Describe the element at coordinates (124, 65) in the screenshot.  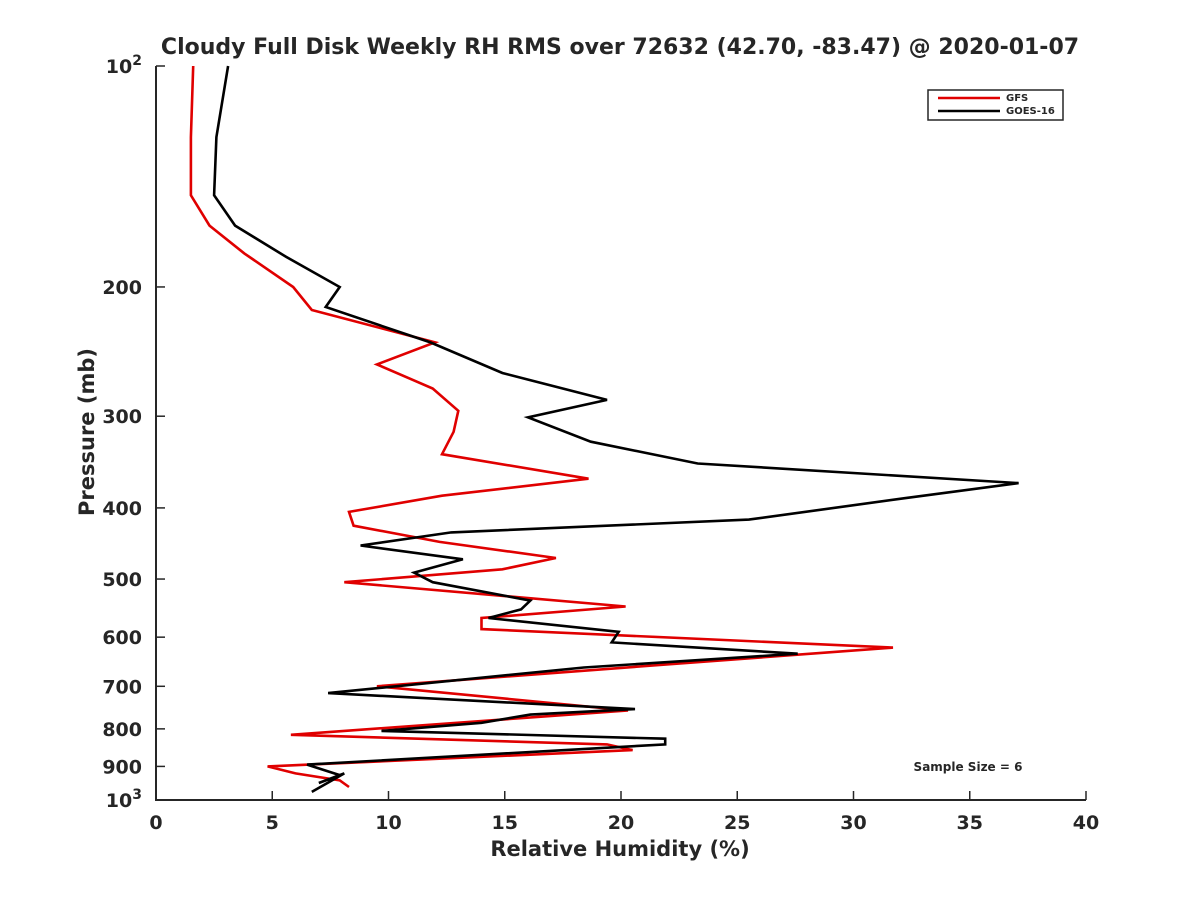
I see `y-tick-label: 10²` at that location.